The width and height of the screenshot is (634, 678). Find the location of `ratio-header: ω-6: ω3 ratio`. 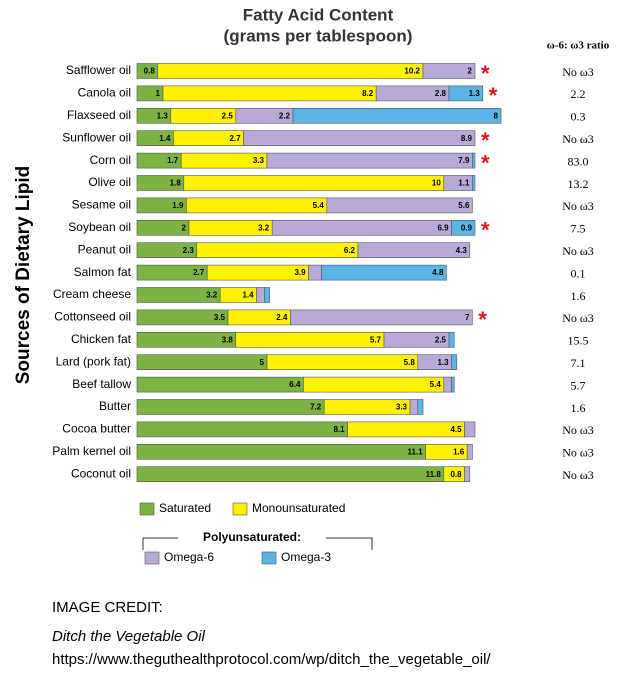

ratio-header: ω-6: ω3 ratio is located at coordinates (578, 46).